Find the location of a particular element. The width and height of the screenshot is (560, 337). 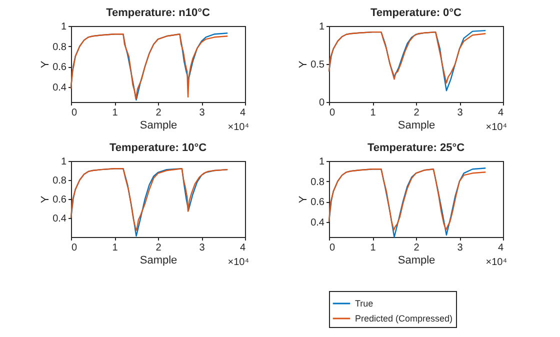

chart-title: Temperature: 0°C is located at coordinates (416, 13).